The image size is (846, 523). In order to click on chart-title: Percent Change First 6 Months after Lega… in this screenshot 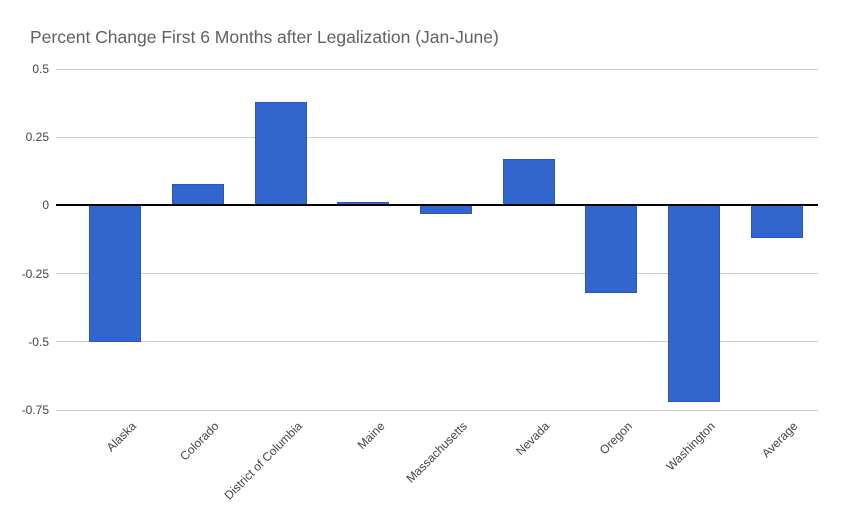, I will do `click(264, 37)`.